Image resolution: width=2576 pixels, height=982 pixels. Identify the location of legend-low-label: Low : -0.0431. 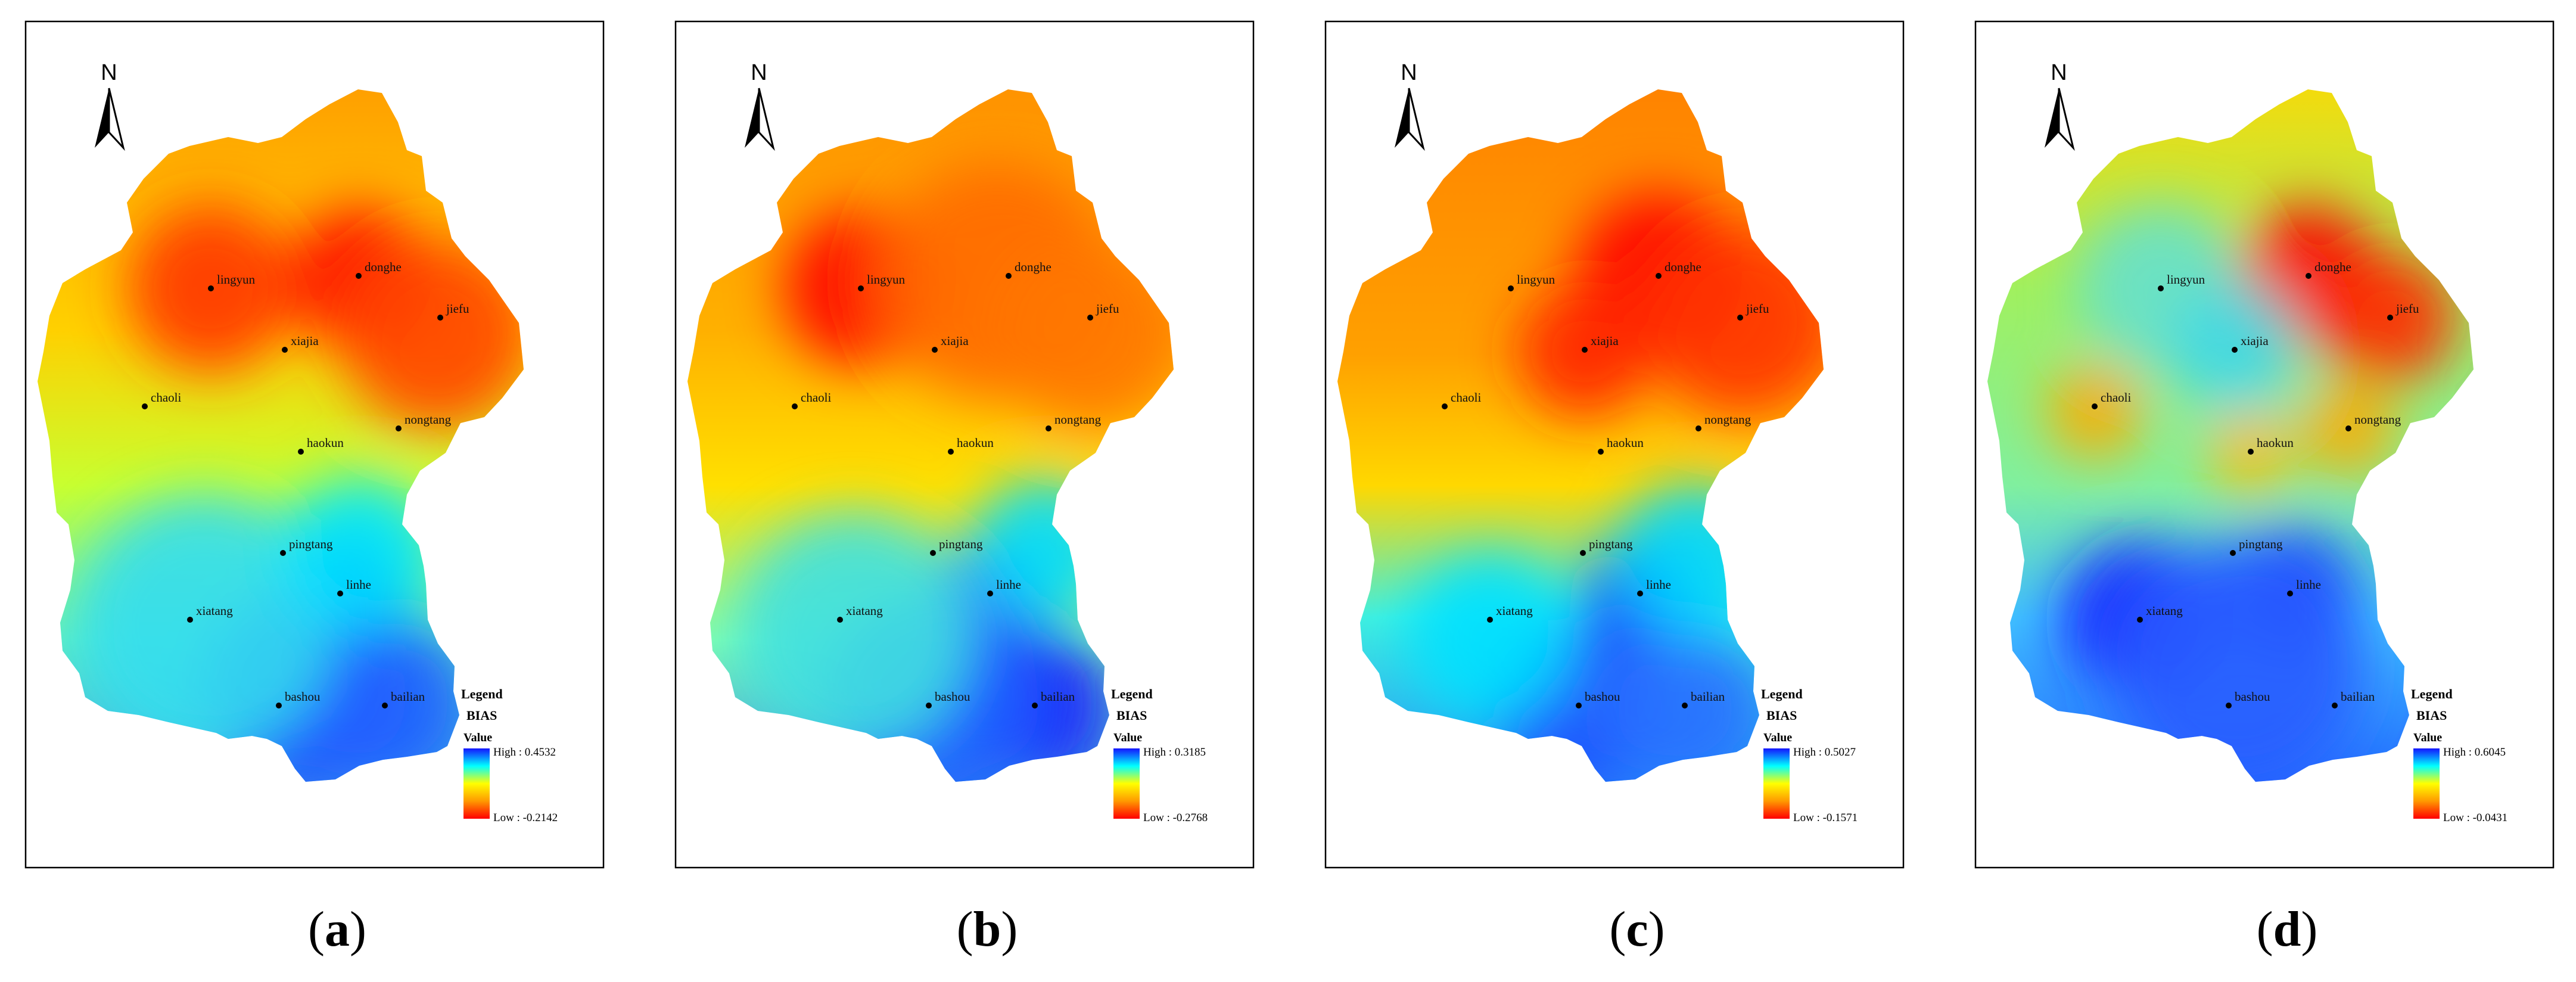
(2475, 818).